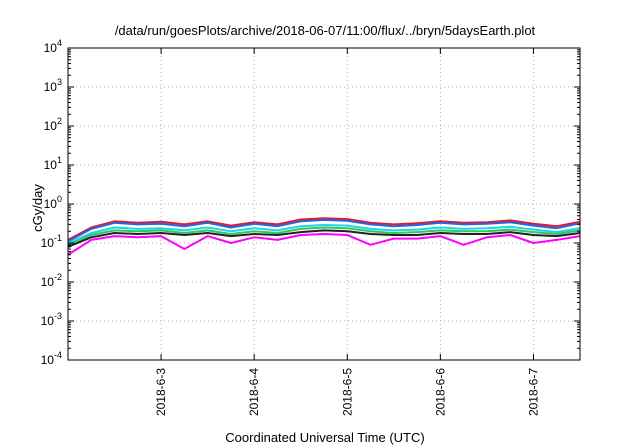 The width and height of the screenshot is (640, 448). I want to click on x-tick-label: 2018-6-3, so click(161, 392).